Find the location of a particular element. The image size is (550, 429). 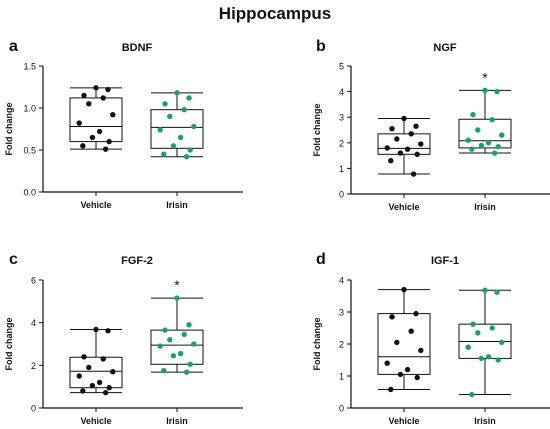

panel-title: BDNF is located at coordinates (137, 48).